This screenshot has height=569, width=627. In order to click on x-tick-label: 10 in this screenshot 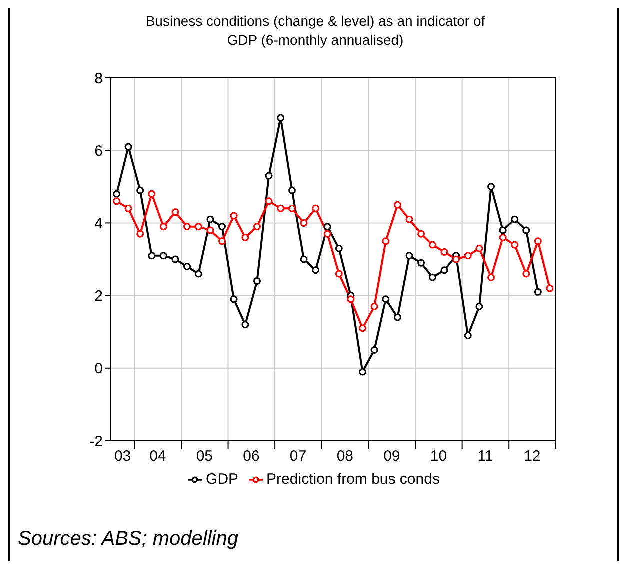, I will do `click(439, 456)`.